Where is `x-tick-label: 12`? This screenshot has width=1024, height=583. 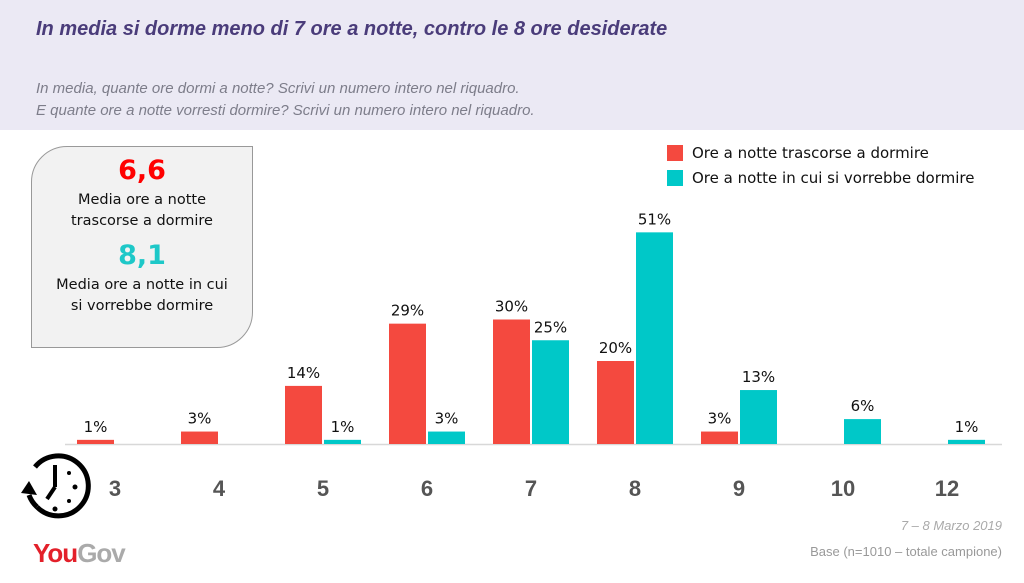
x-tick-label: 12 is located at coordinates (947, 488).